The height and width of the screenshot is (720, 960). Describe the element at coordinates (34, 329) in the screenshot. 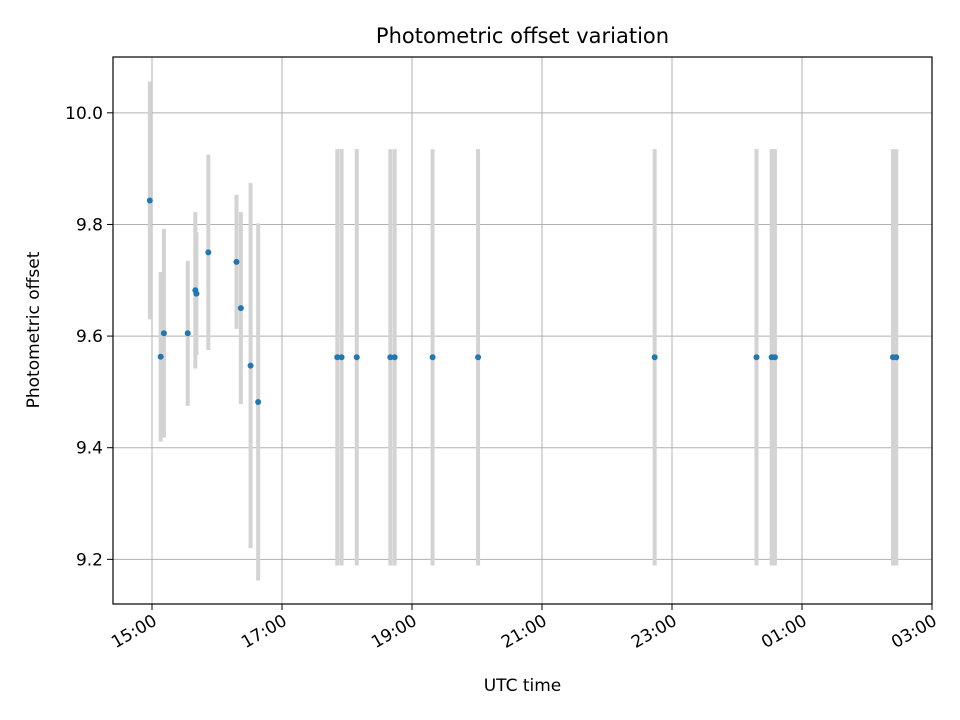

I see `y-axis-label: Photometric offset` at that location.